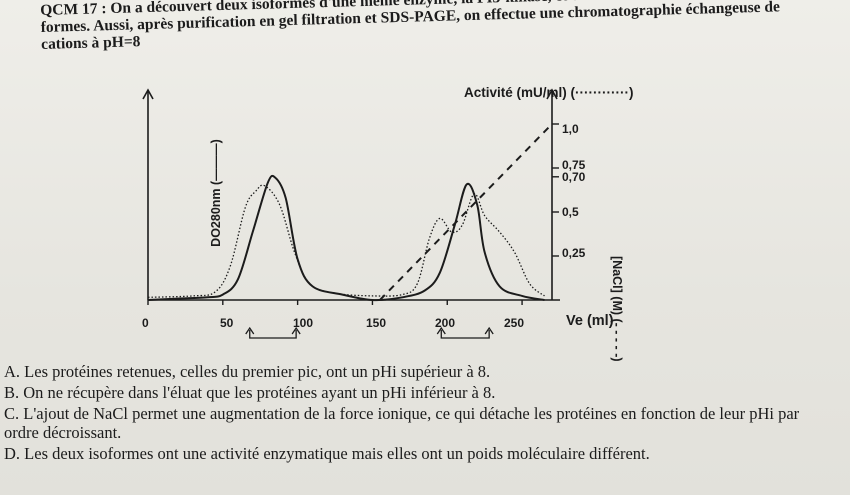  Describe the element at coordinates (574, 177) in the screenshot. I see `right-tick-070: 0,70` at that location.